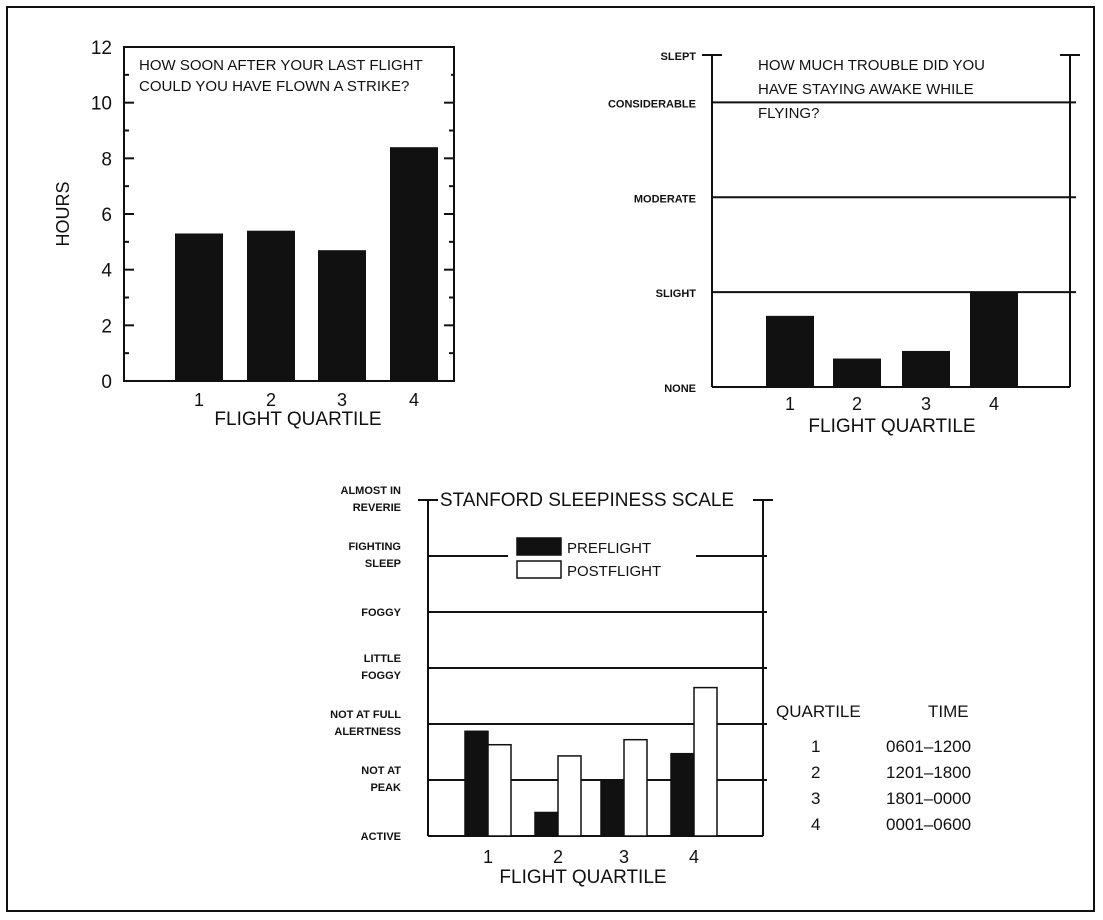  I want to click on level-label: LITTLE, so click(382, 659).